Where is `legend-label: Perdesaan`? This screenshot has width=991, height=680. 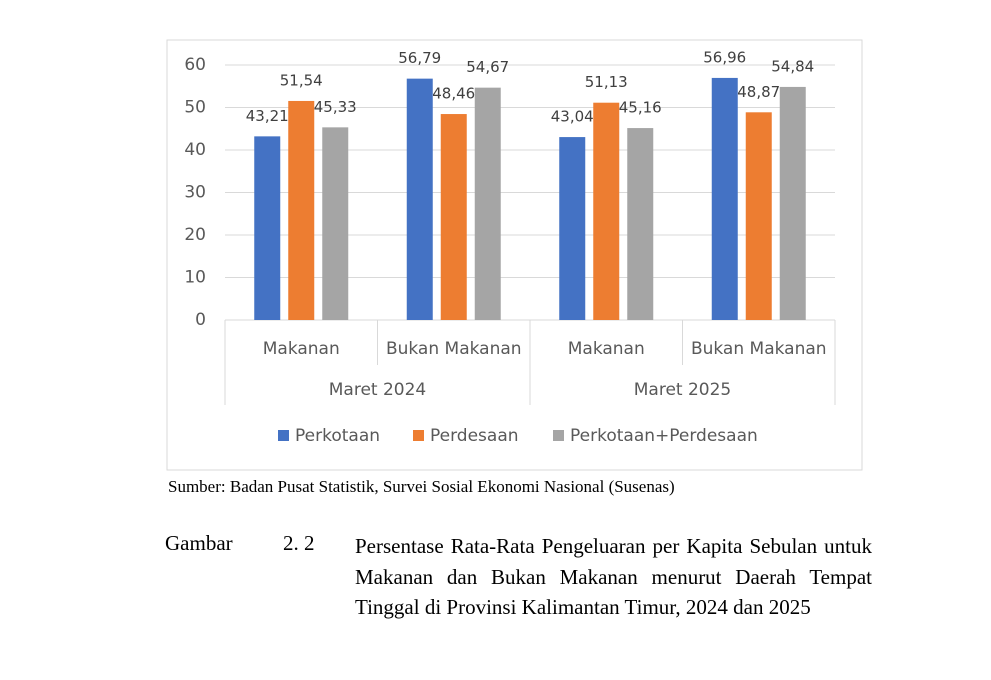
legend-label: Perdesaan is located at coordinates (474, 436).